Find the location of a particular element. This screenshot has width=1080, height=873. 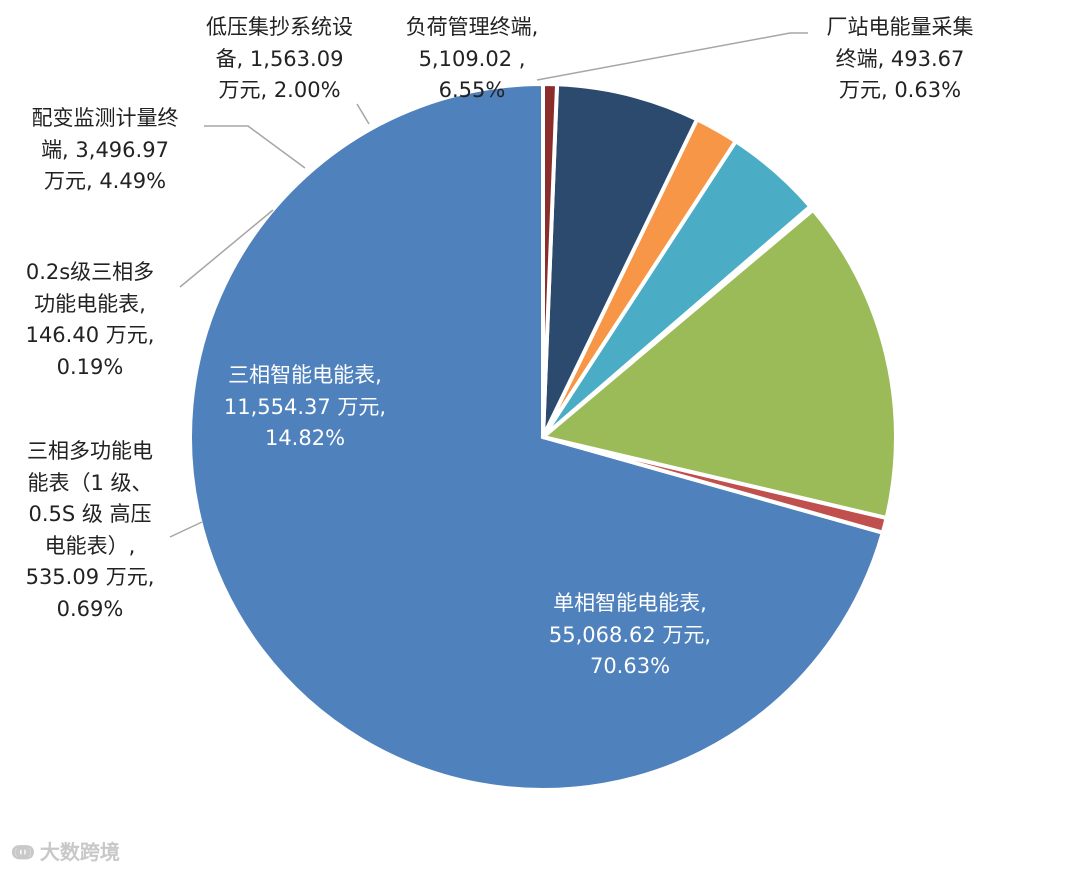

watermark: ↈ 大数跨境 is located at coordinates (66, 850).